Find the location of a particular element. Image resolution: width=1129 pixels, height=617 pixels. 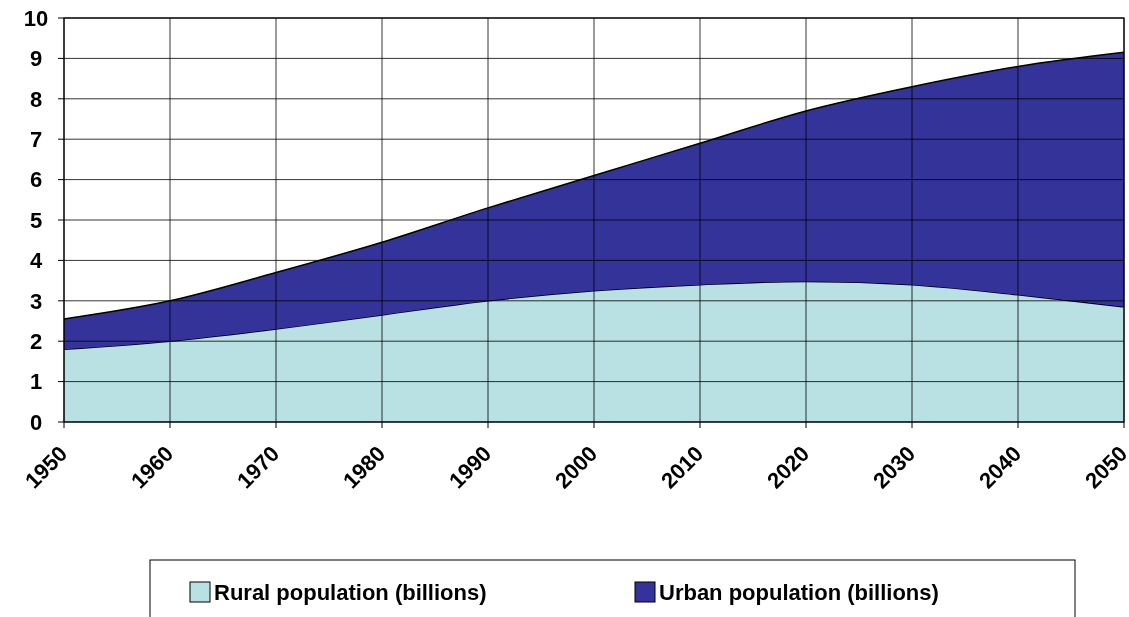

y-tick-label: 5 is located at coordinates (36, 220).